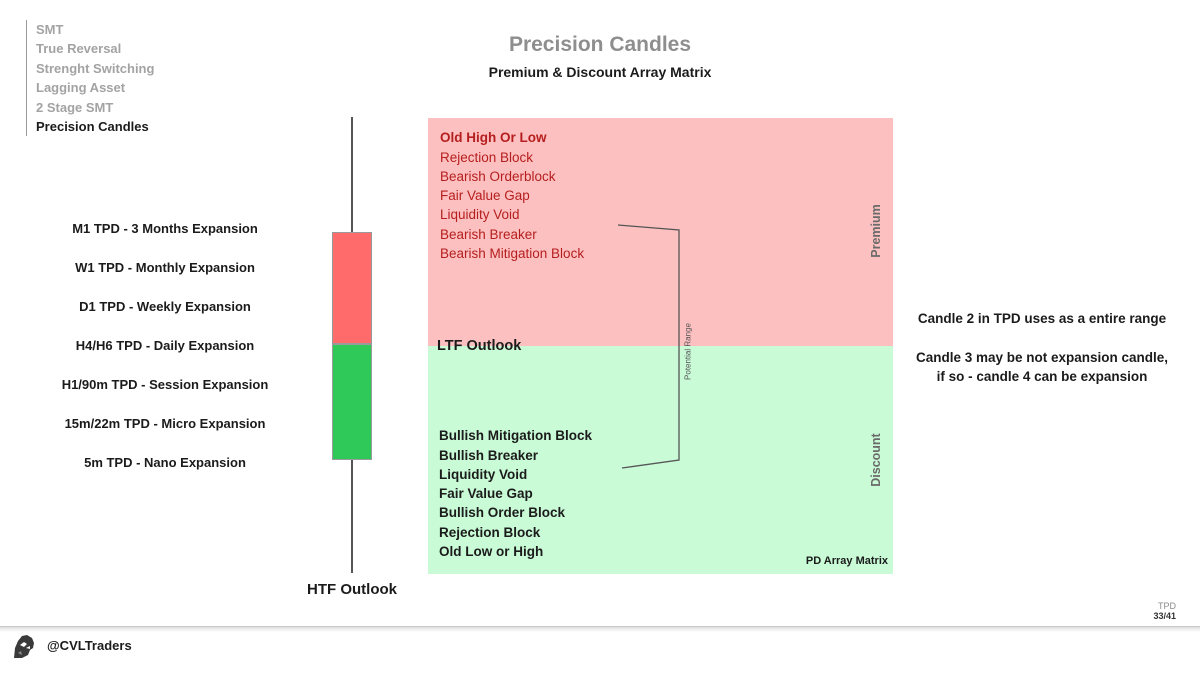 Image resolution: width=1200 pixels, height=674 pixels. Describe the element at coordinates (165, 228) in the screenshot. I see `timeframe-label: M1 TPD - 3 Months Expansion` at that location.